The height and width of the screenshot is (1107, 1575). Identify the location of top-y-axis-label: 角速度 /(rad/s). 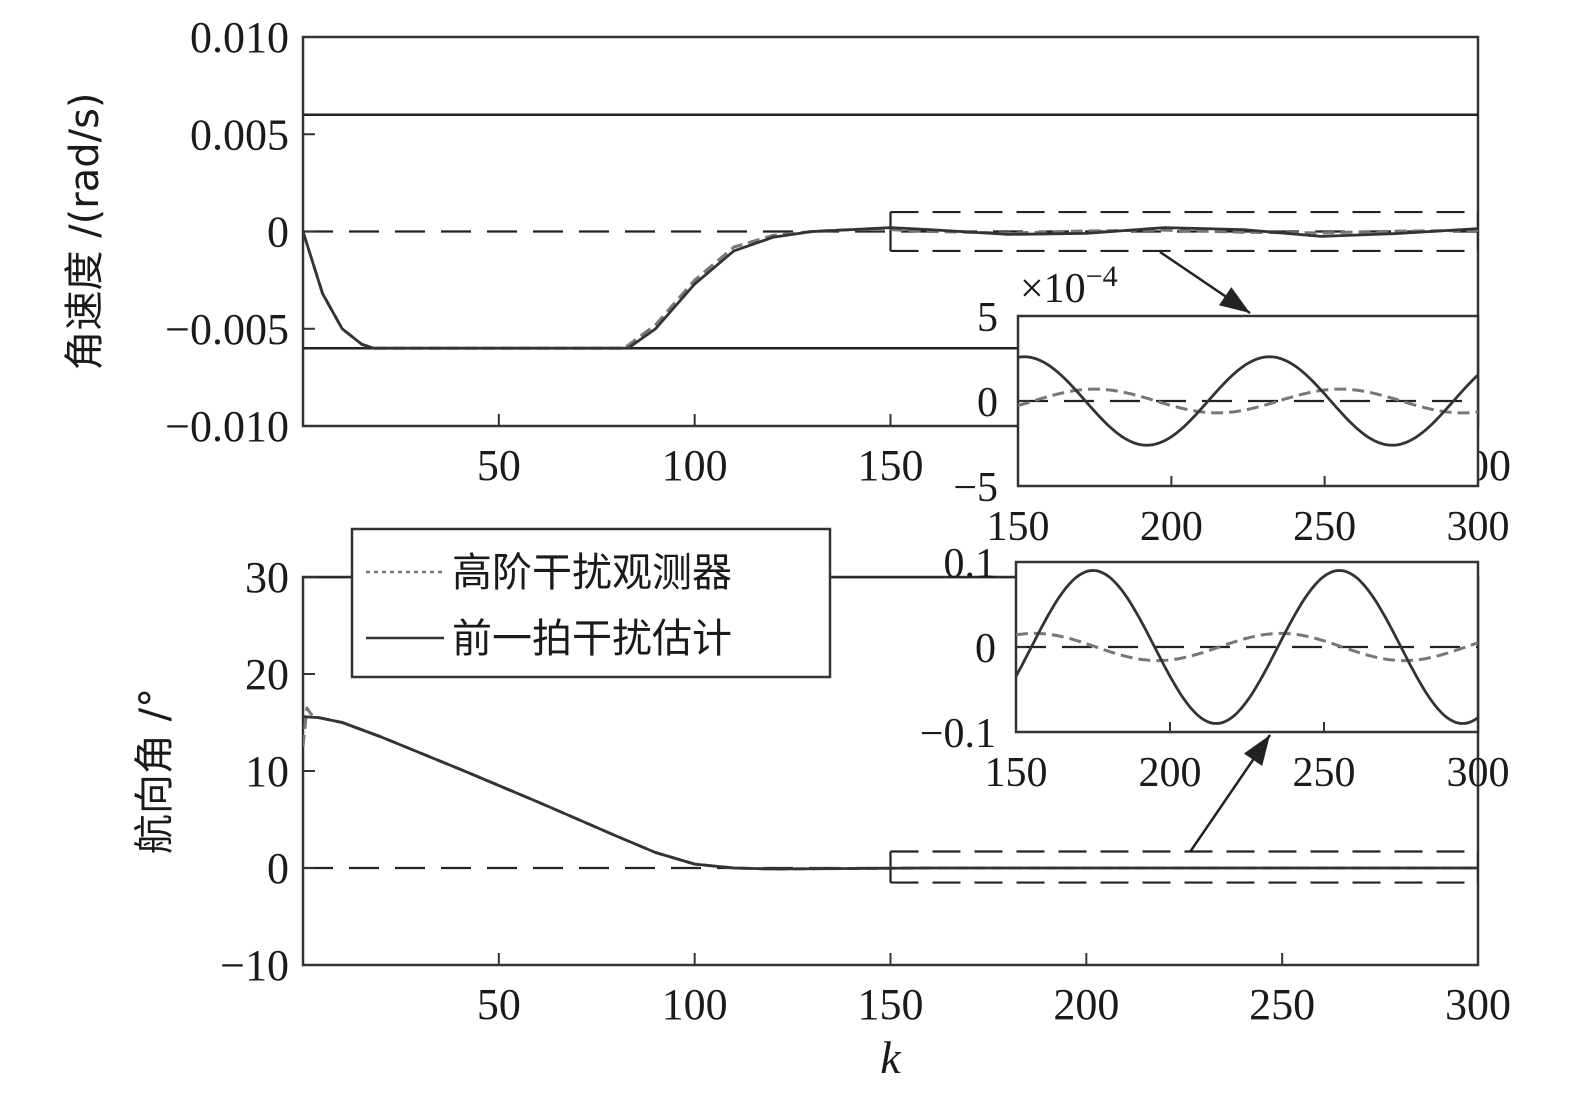
(85, 231).